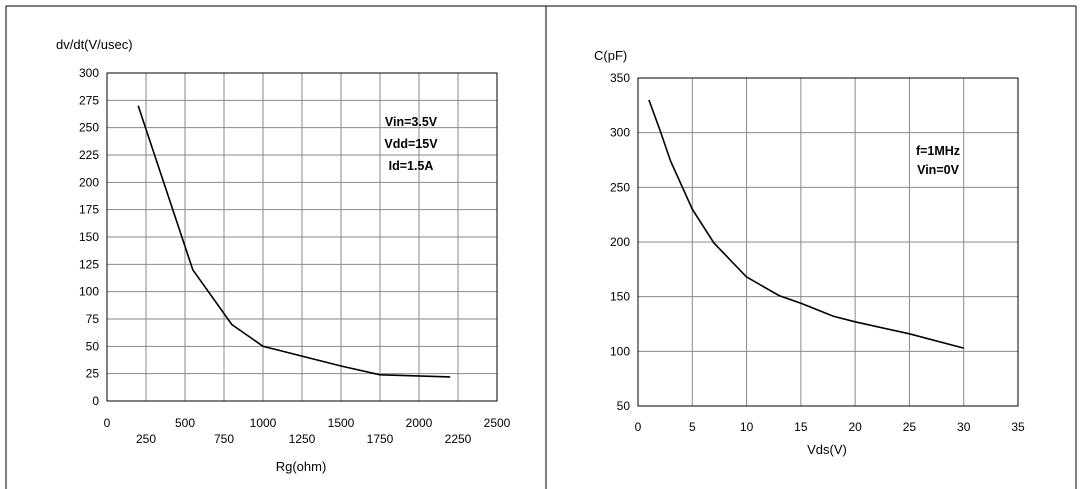 The height and width of the screenshot is (489, 1080). What do you see at coordinates (910, 427) in the screenshot?
I see `x-tick-label: 25` at bounding box center [910, 427].